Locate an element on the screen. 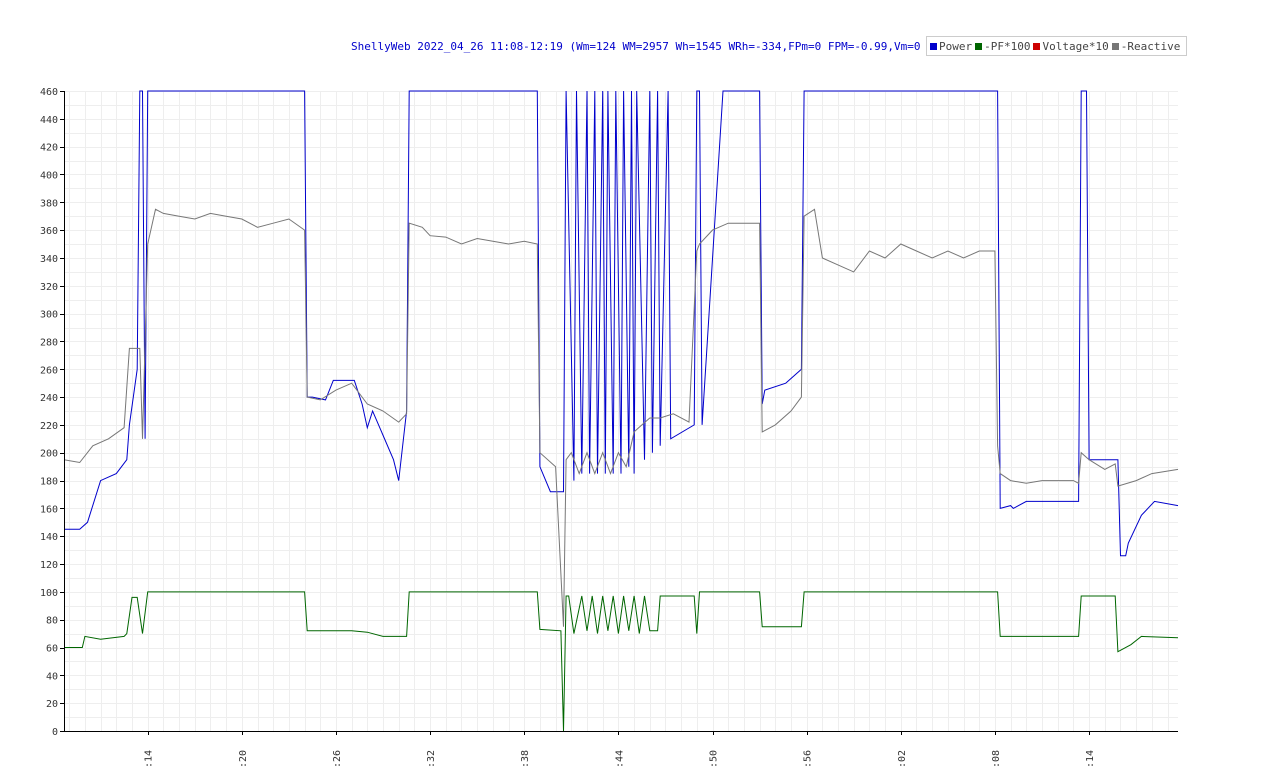  chart-legend: Power -PF*100 Voltage*10 -Reactive is located at coordinates (1057, 46).